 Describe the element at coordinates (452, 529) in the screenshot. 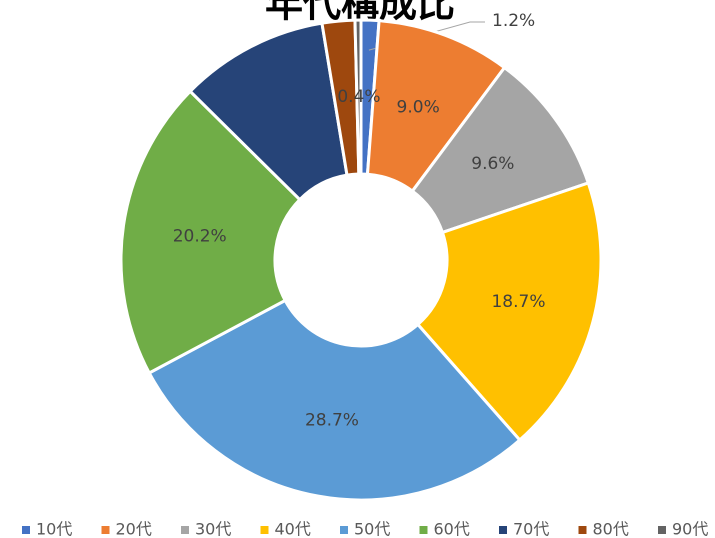

I see `legend-label: 60代` at that location.